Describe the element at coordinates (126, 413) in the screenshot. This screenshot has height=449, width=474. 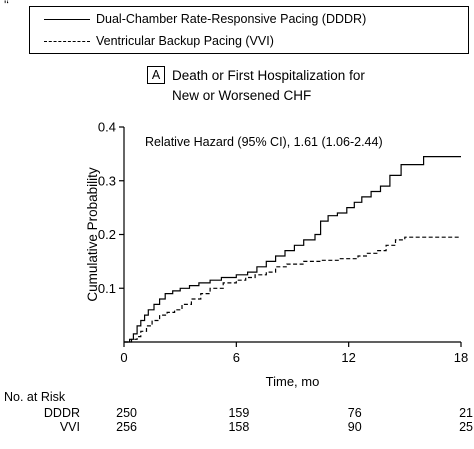
I see `at-risk-value: 250` at that location.